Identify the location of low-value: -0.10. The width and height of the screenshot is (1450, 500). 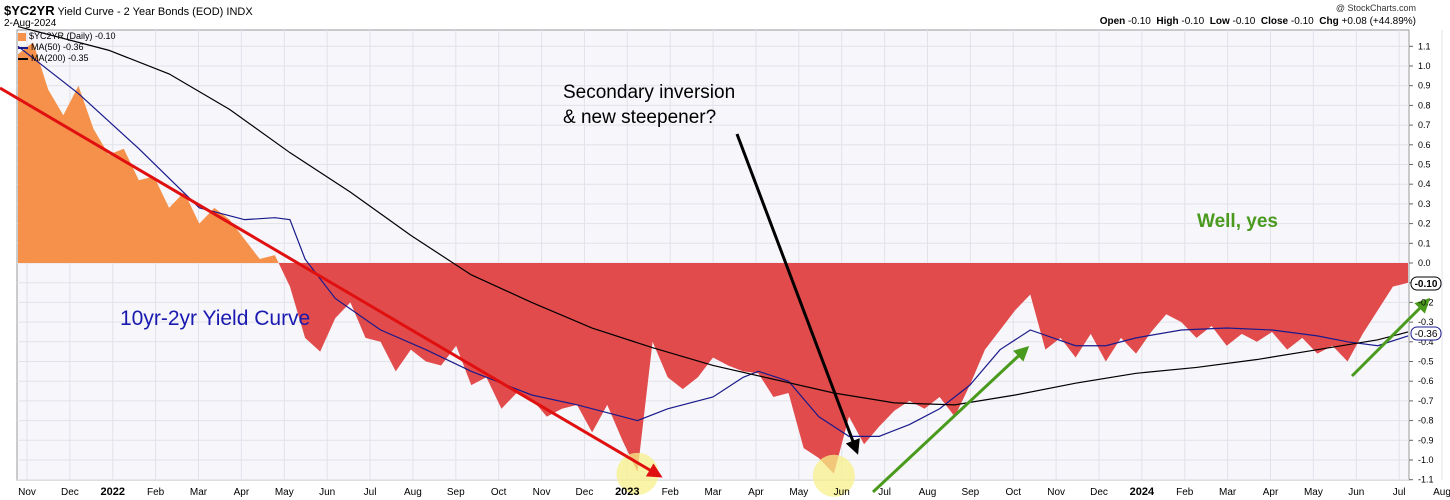
(1244, 21).